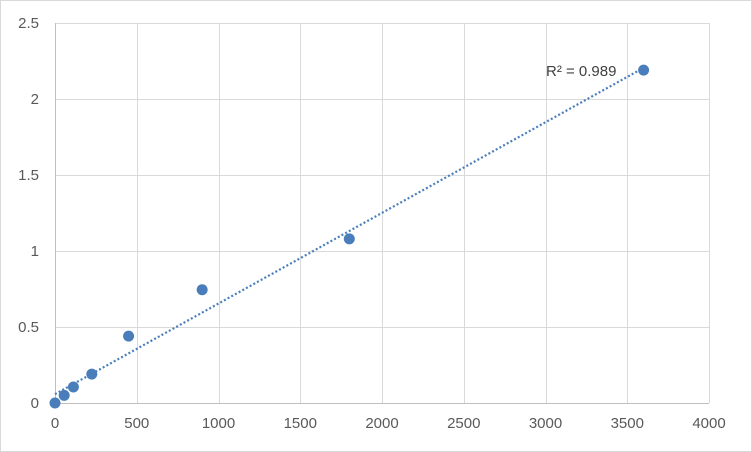 Image resolution: width=752 pixels, height=452 pixels. Describe the element at coordinates (28, 327) in the screenshot. I see `y-tick-label: 0.5` at that location.